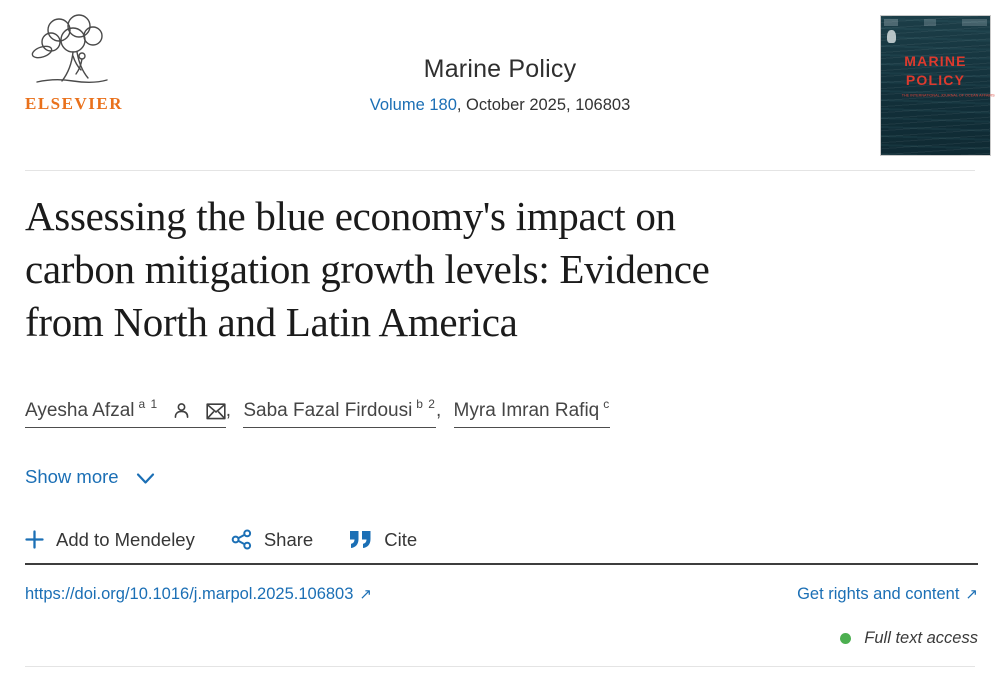 The image size is (1000, 692). Describe the element at coordinates (500, 69) in the screenshot. I see `journal-title: Marine Policy` at that location.